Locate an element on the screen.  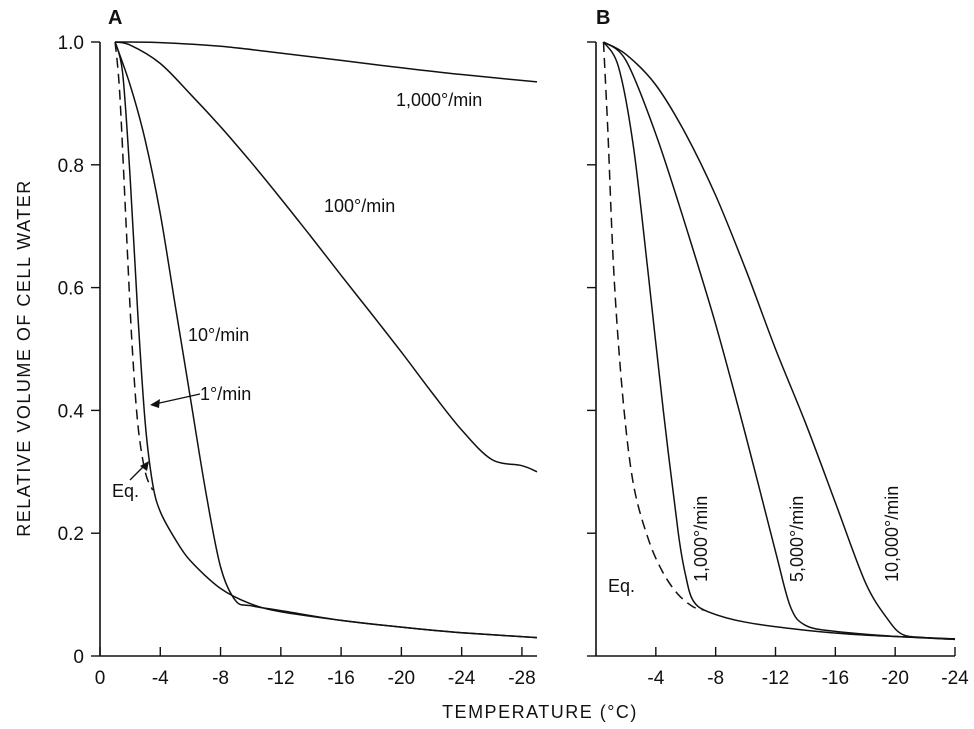
x-tick-label: 0 is located at coordinates (100, 678).